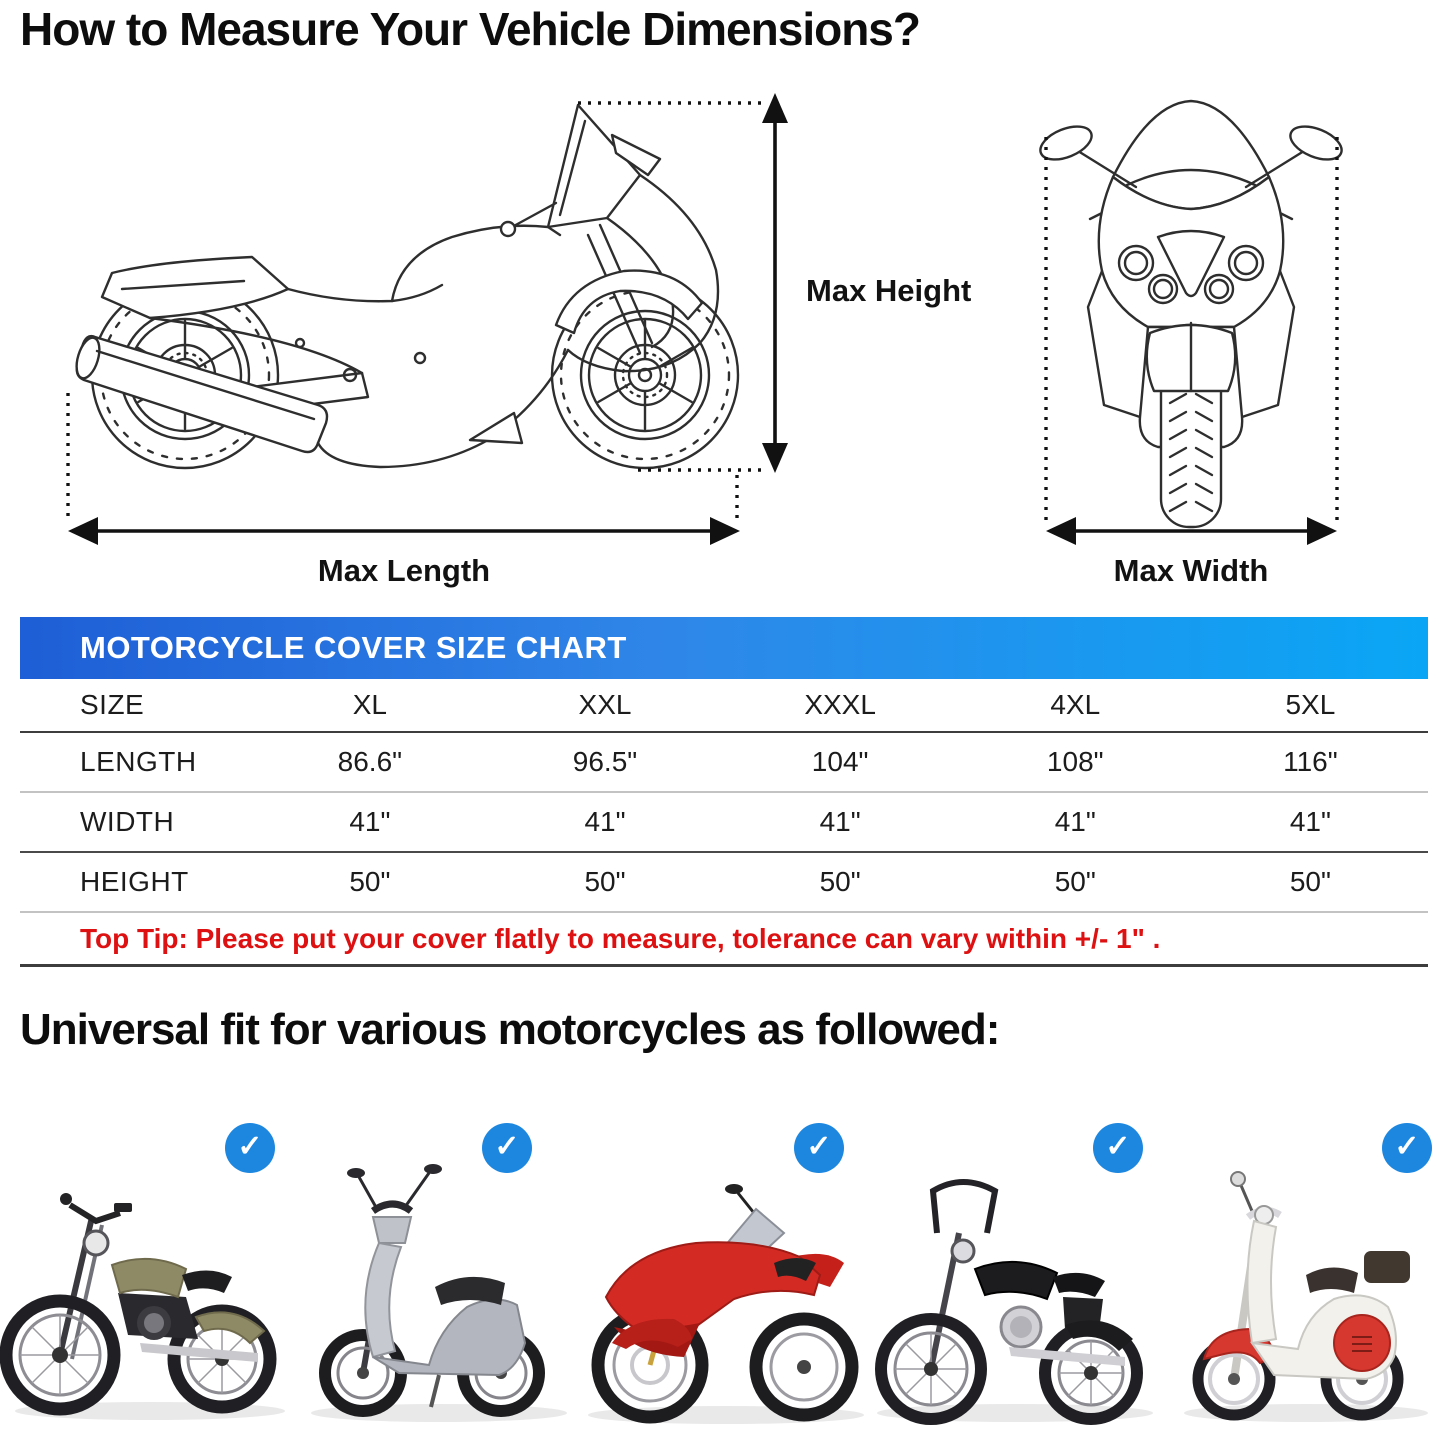 The image size is (1445, 1433). What do you see at coordinates (840, 704) in the screenshot?
I see `cell: XXXL` at bounding box center [840, 704].